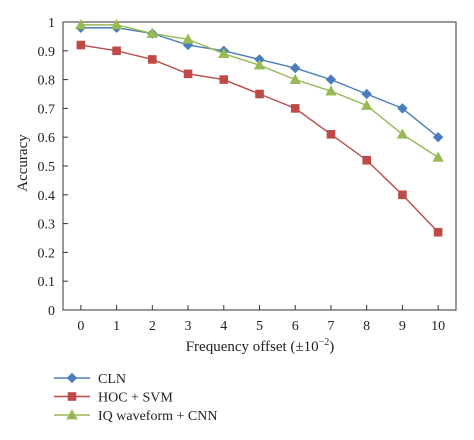 This screenshot has height=440, width=474. I want to click on x-axis-title-main: Frequency offset (±10, so click(252, 347).